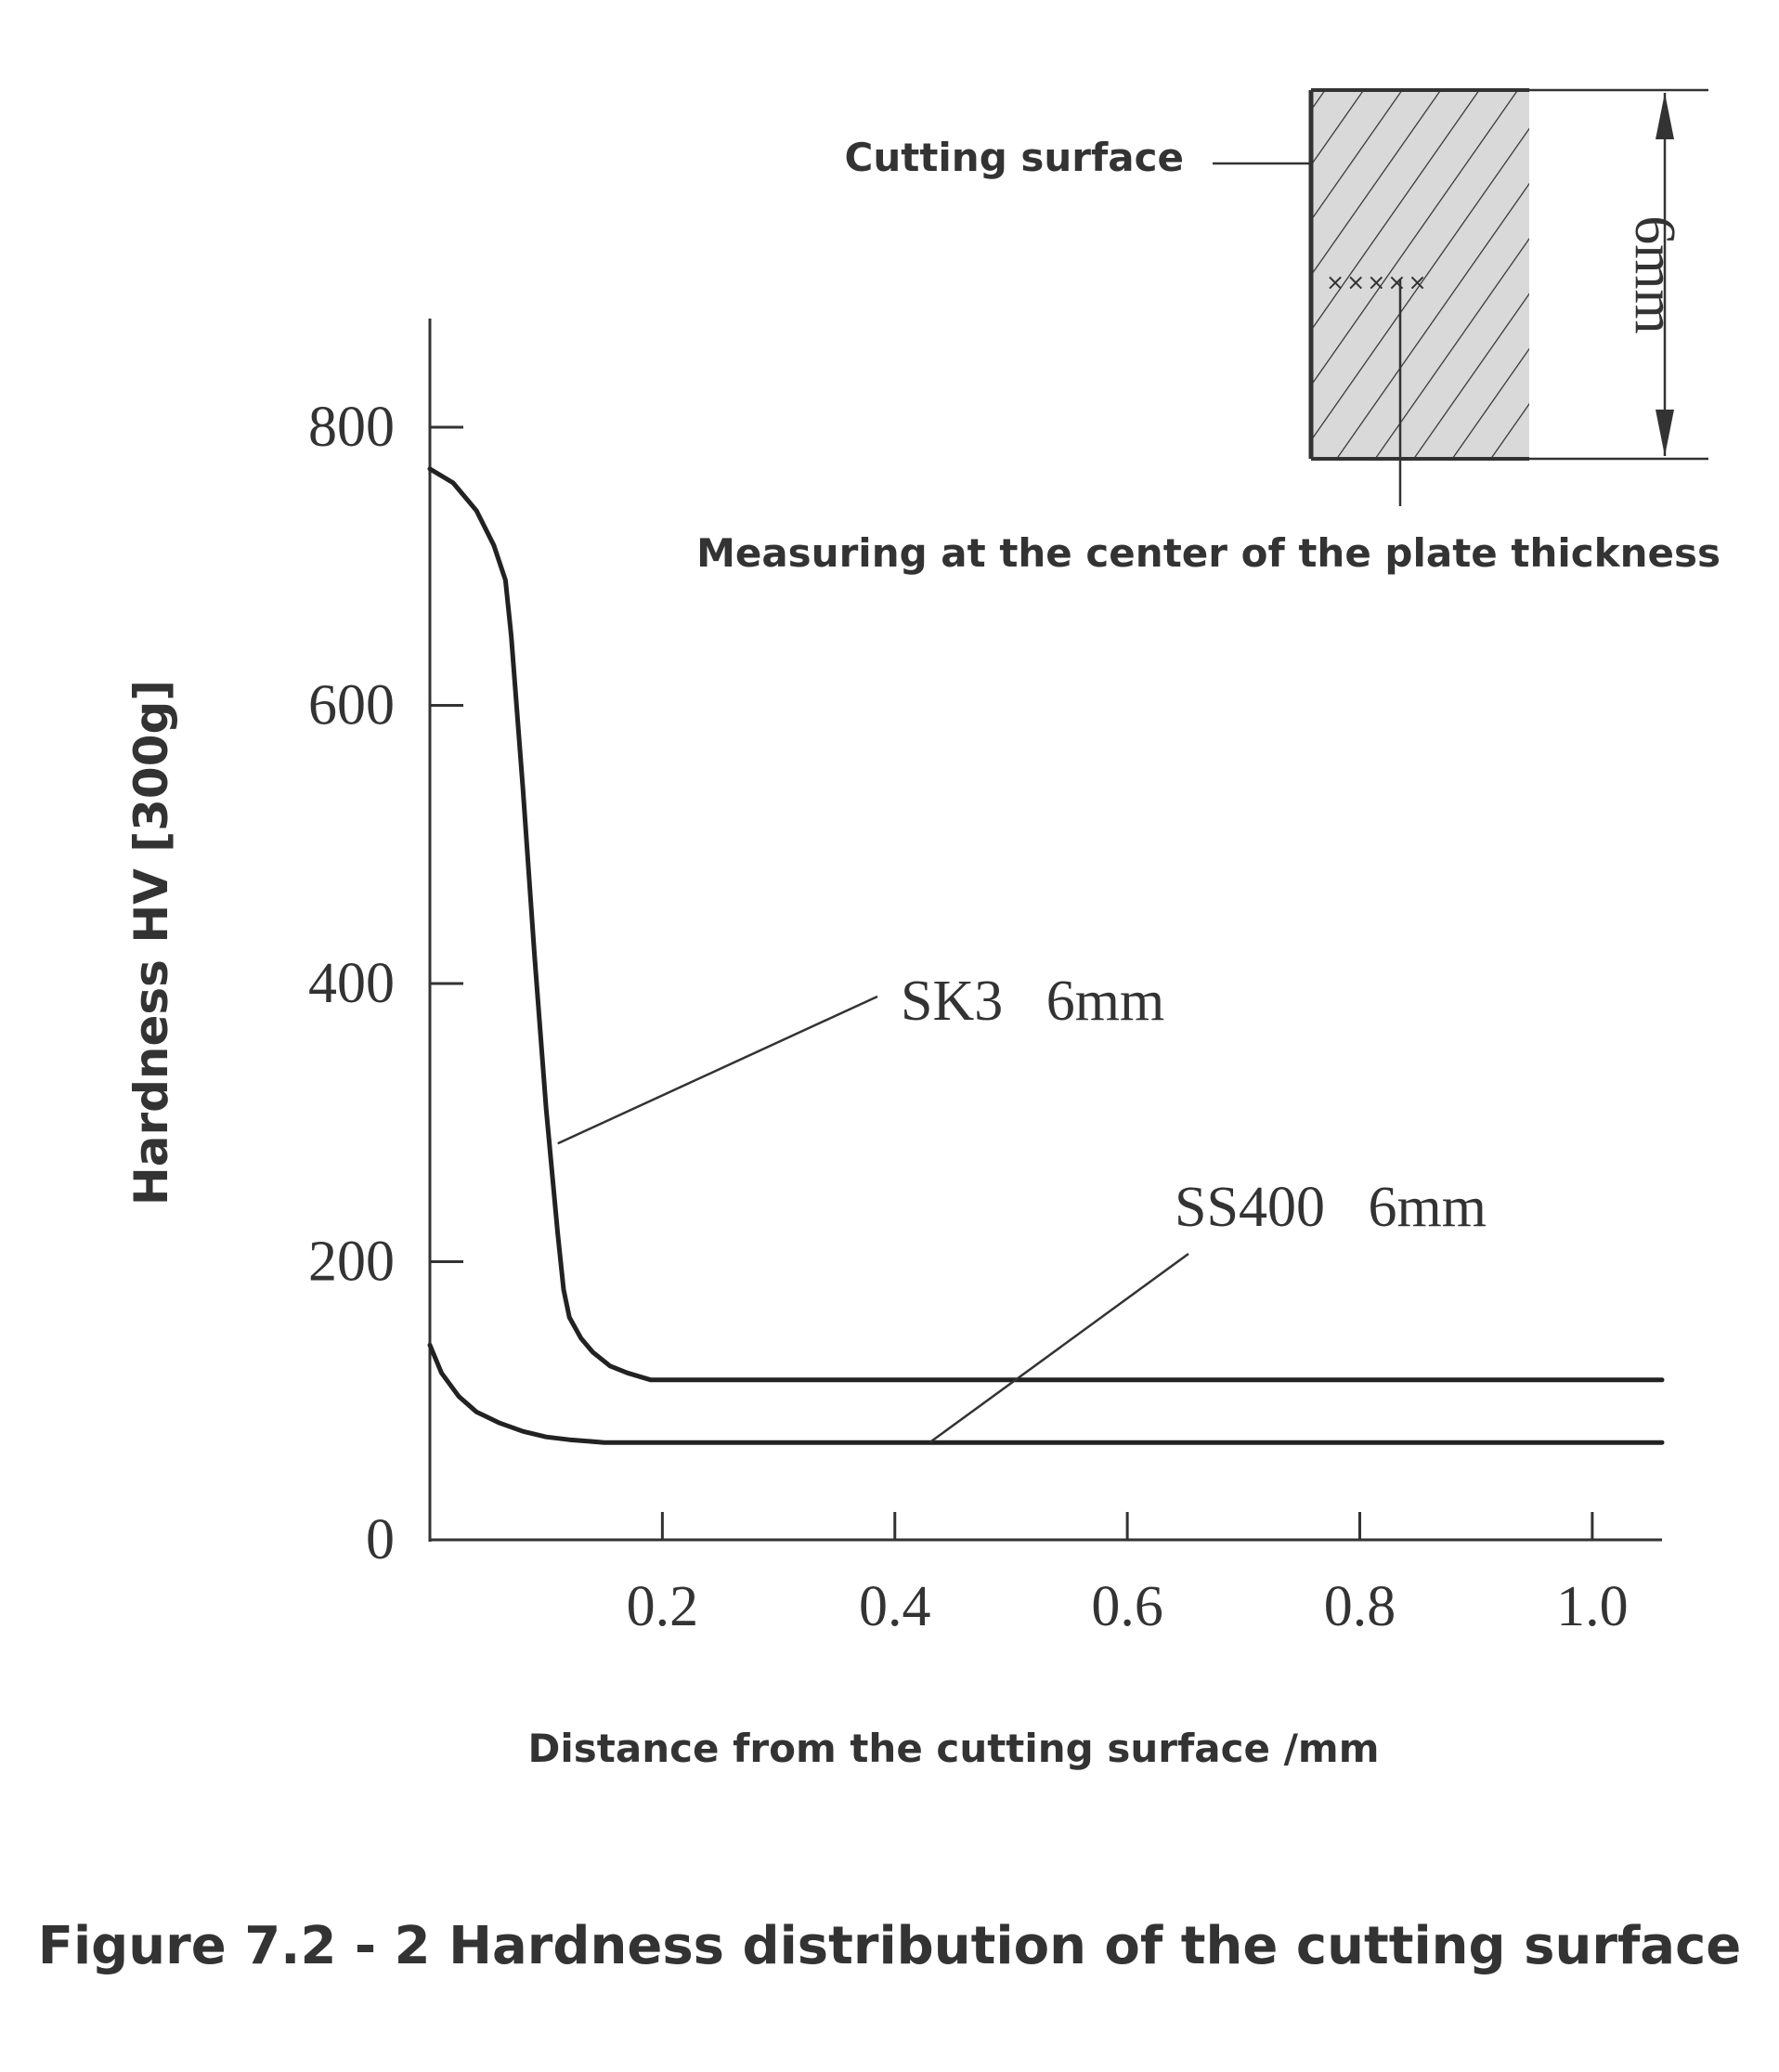  I want to click on annotation-leader-ss400-6mm, so click(1058, 1348).